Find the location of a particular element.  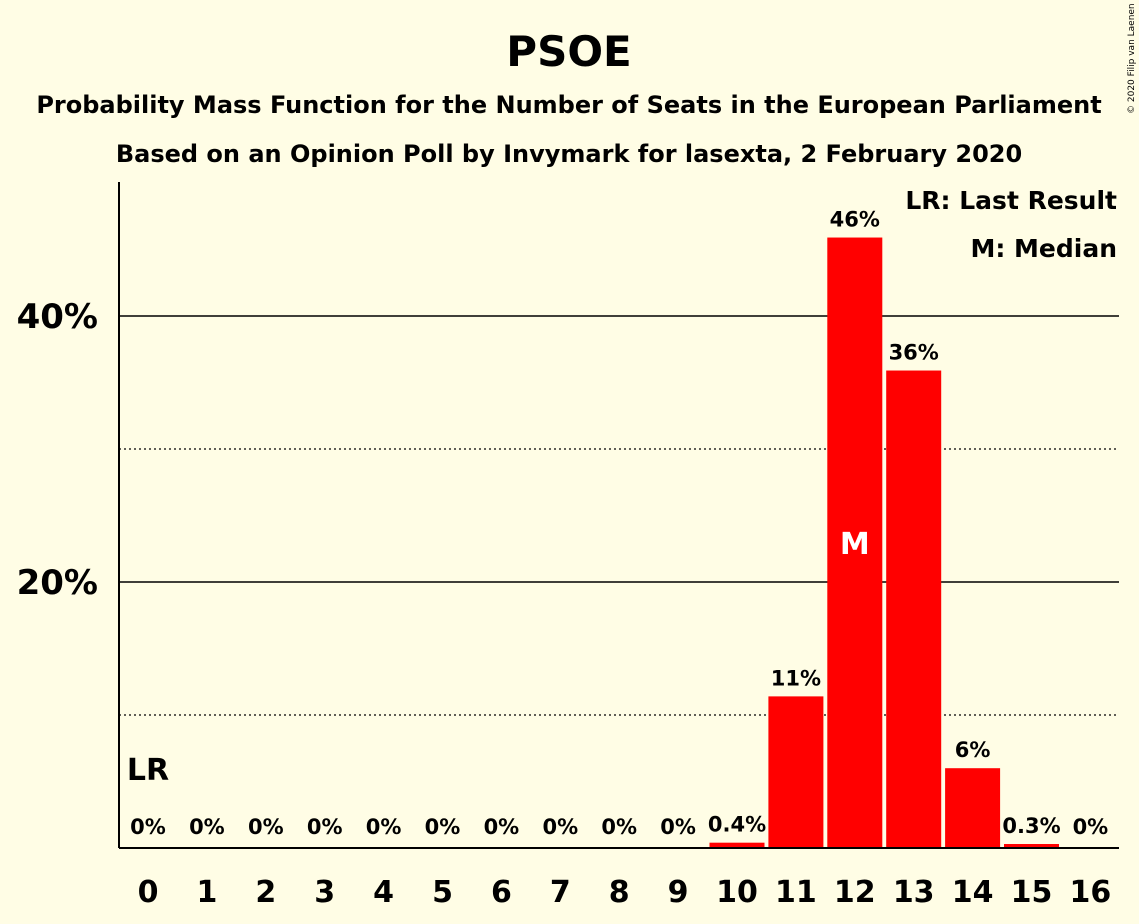

x-tick-label: 4 is located at coordinates (383, 892).